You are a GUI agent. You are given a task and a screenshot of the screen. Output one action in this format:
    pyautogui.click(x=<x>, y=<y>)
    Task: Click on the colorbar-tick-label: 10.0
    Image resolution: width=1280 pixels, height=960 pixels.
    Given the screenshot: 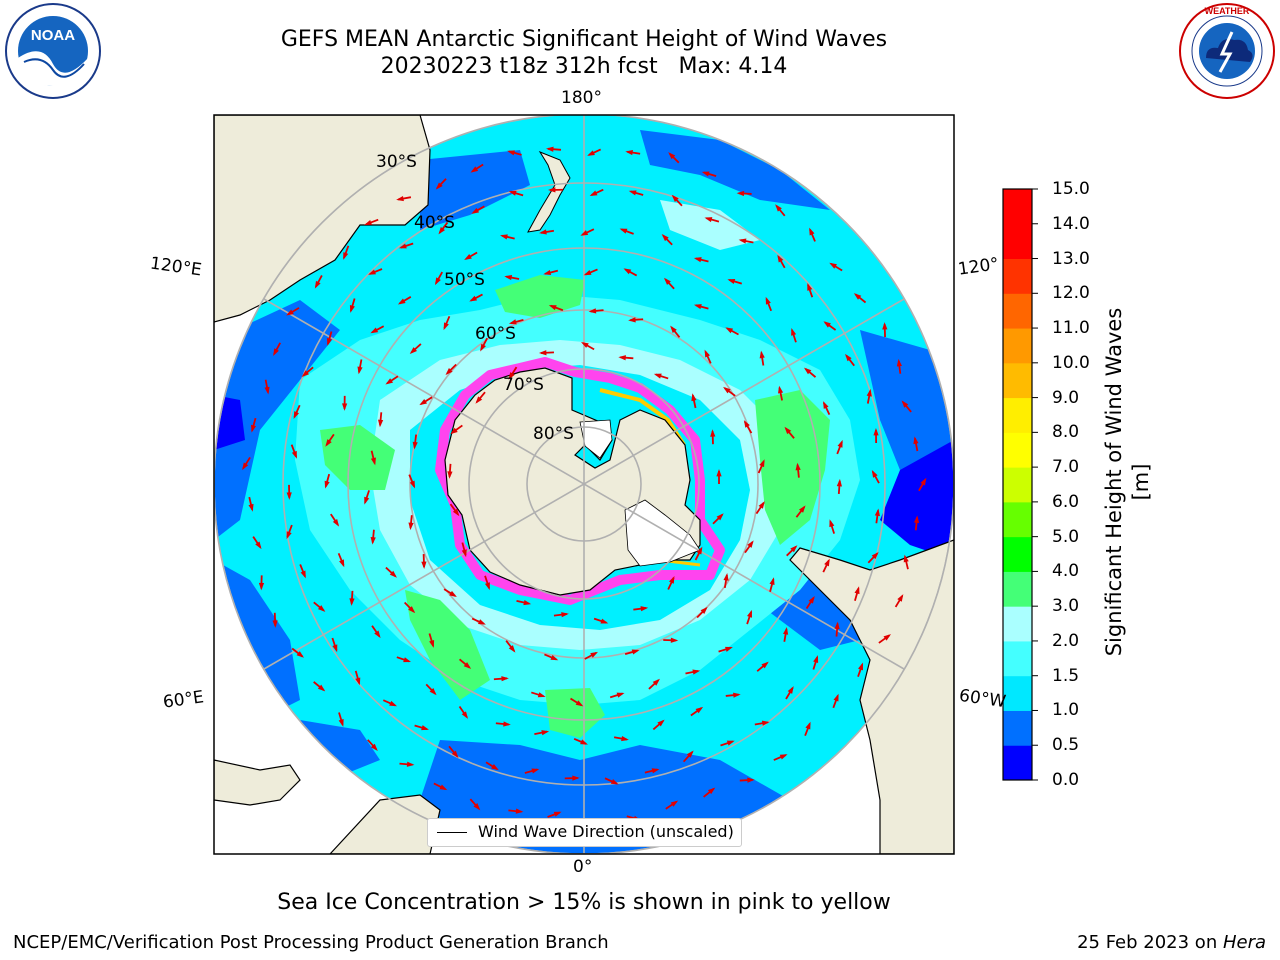 What is the action you would take?
    pyautogui.click(x=1071, y=362)
    